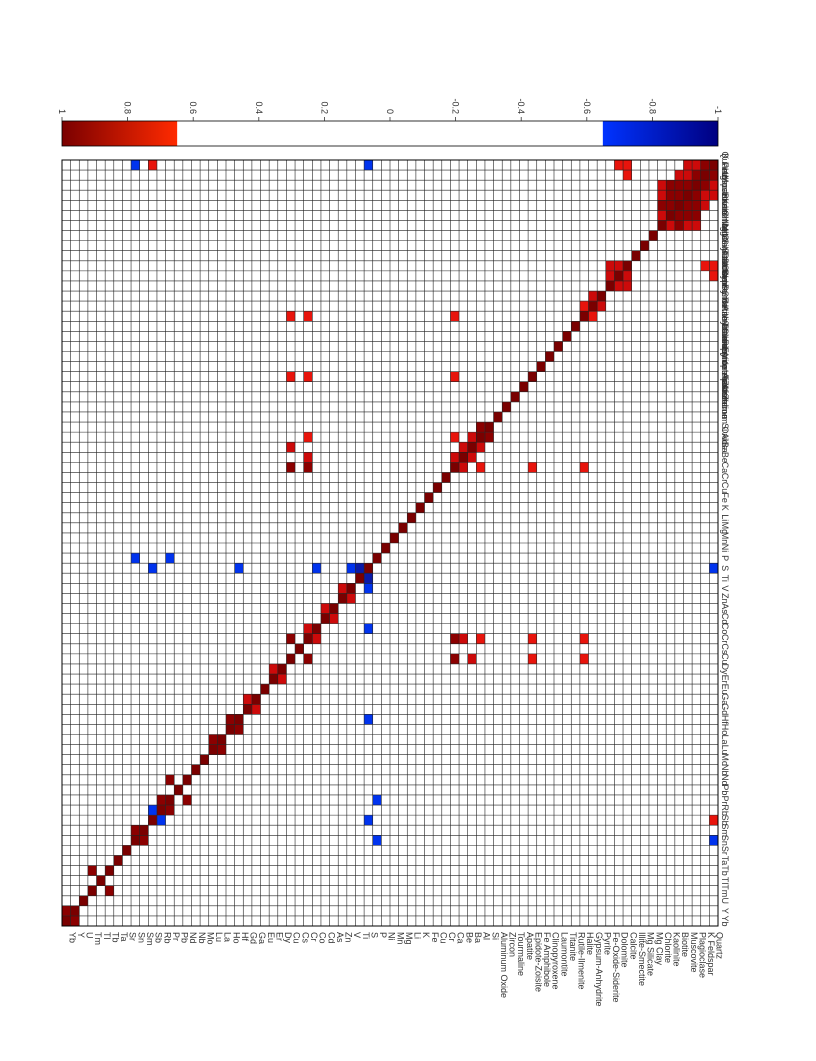 The height and width of the screenshot is (1061, 816). Describe the element at coordinates (651, 954) in the screenshot. I see `x-tick-label: Mg Silicate` at that location.